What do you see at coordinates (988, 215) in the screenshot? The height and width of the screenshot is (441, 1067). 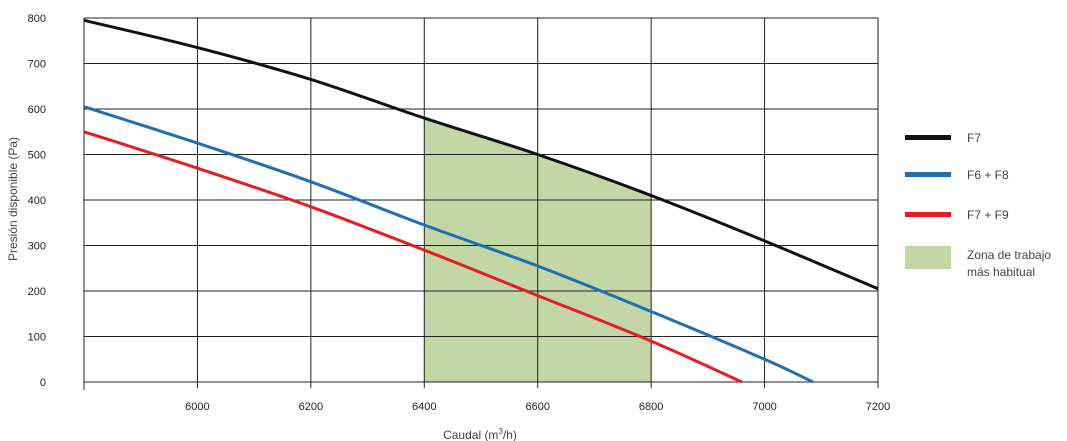 I see `legend-label-f7-f9: F7 + F9` at bounding box center [988, 215].